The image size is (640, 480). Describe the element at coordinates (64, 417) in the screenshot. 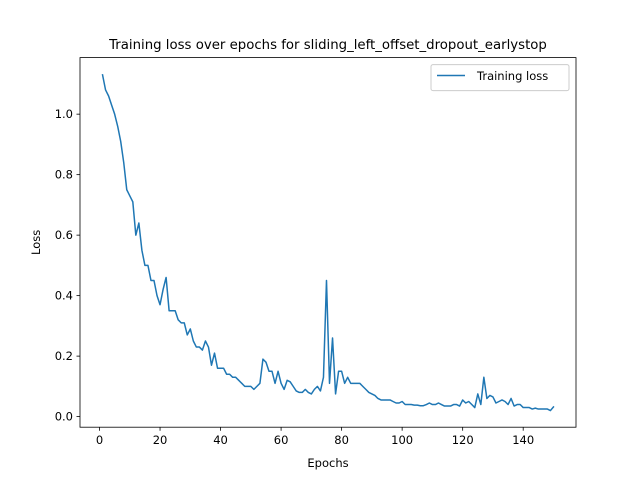

I see `y-tick-label: 0.0` at that location.